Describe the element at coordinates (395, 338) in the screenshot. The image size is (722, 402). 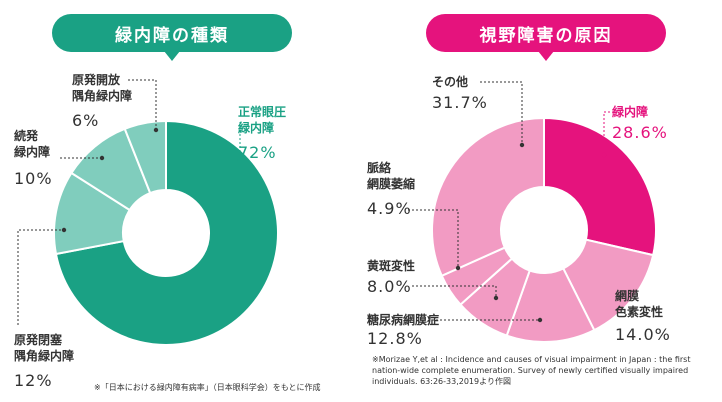
I see `slice-value-diabetic-retinopathy: 12.8%` at that location.